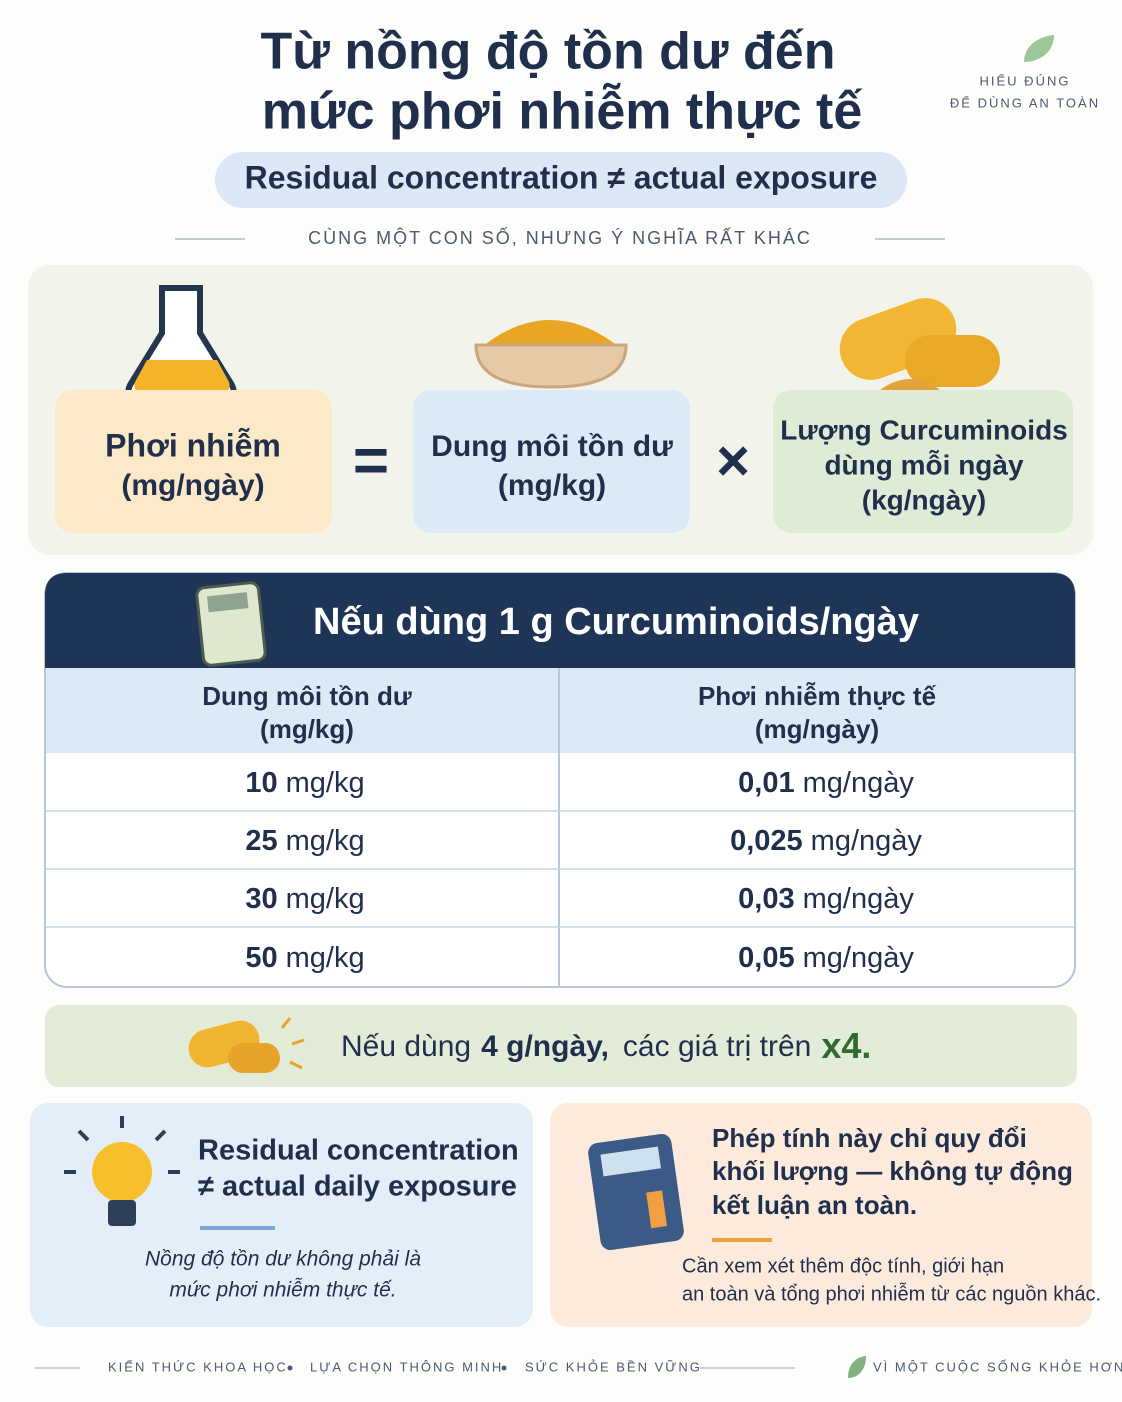  I want to click on title-line: Từ nồng độ tồn dư đến, so click(548, 52).